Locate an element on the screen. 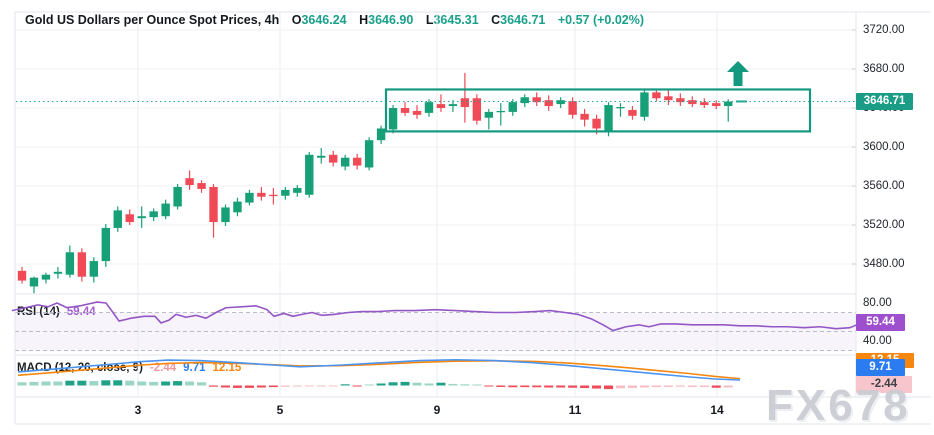  time-axis-label: 3 is located at coordinates (138, 410).